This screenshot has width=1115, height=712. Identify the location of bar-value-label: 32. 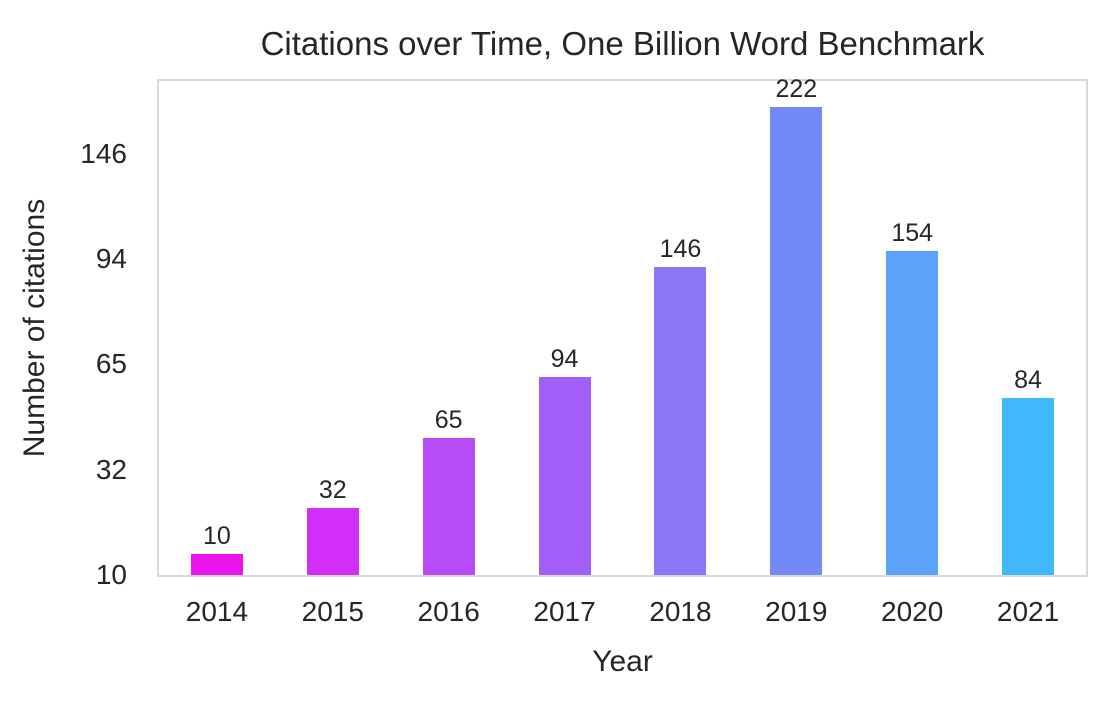
(332, 489).